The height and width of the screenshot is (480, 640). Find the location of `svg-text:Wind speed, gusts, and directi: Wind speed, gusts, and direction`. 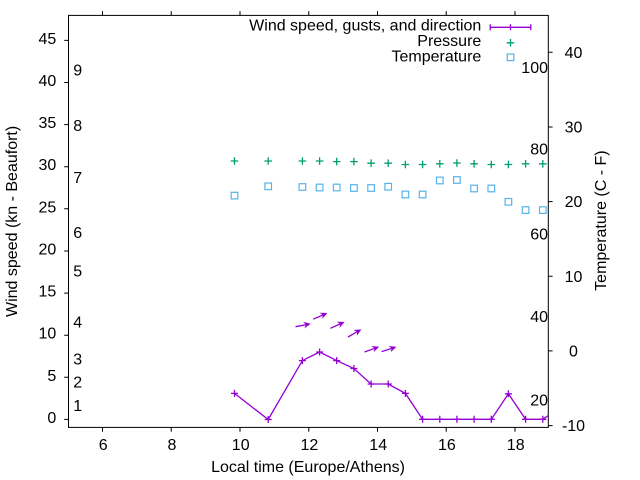

svg-text:Wind speed, gusts, and directi: Wind speed, gusts, and direction is located at coordinates (365, 25).